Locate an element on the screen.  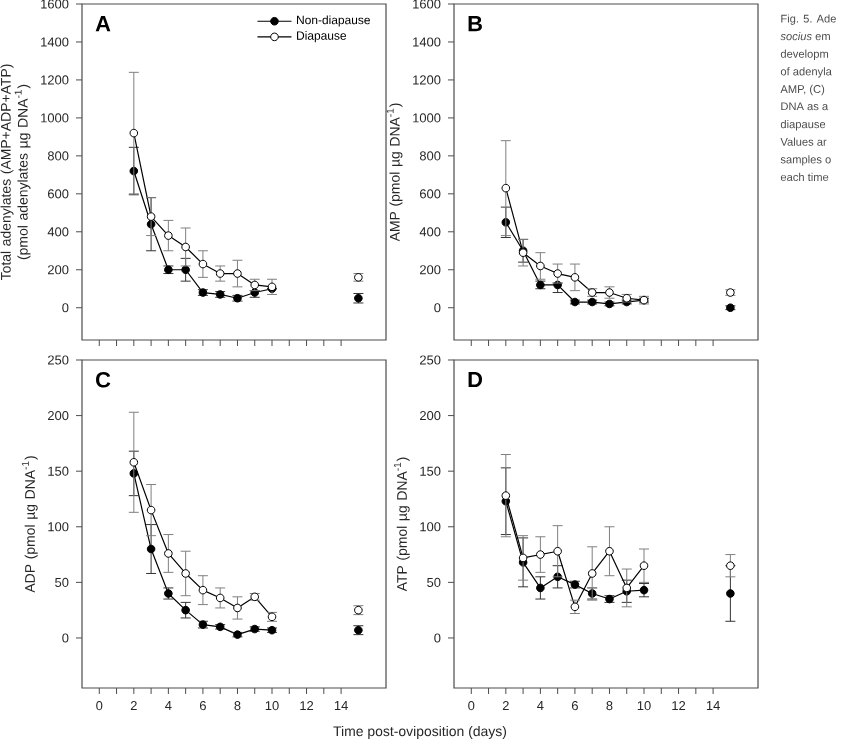
chart-title: C is located at coordinates (103, 379).